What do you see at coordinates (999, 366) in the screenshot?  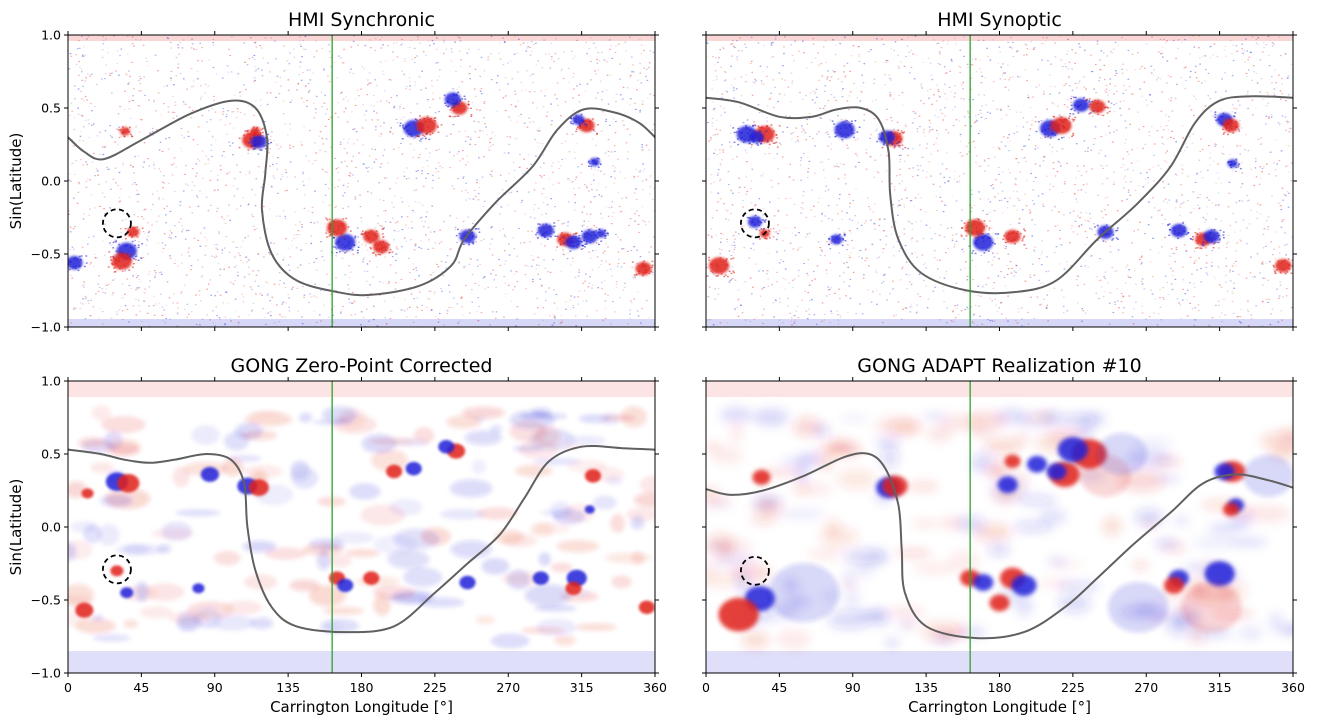 I see `panel-title: GONG ADAPT Realization #10` at bounding box center [999, 366].